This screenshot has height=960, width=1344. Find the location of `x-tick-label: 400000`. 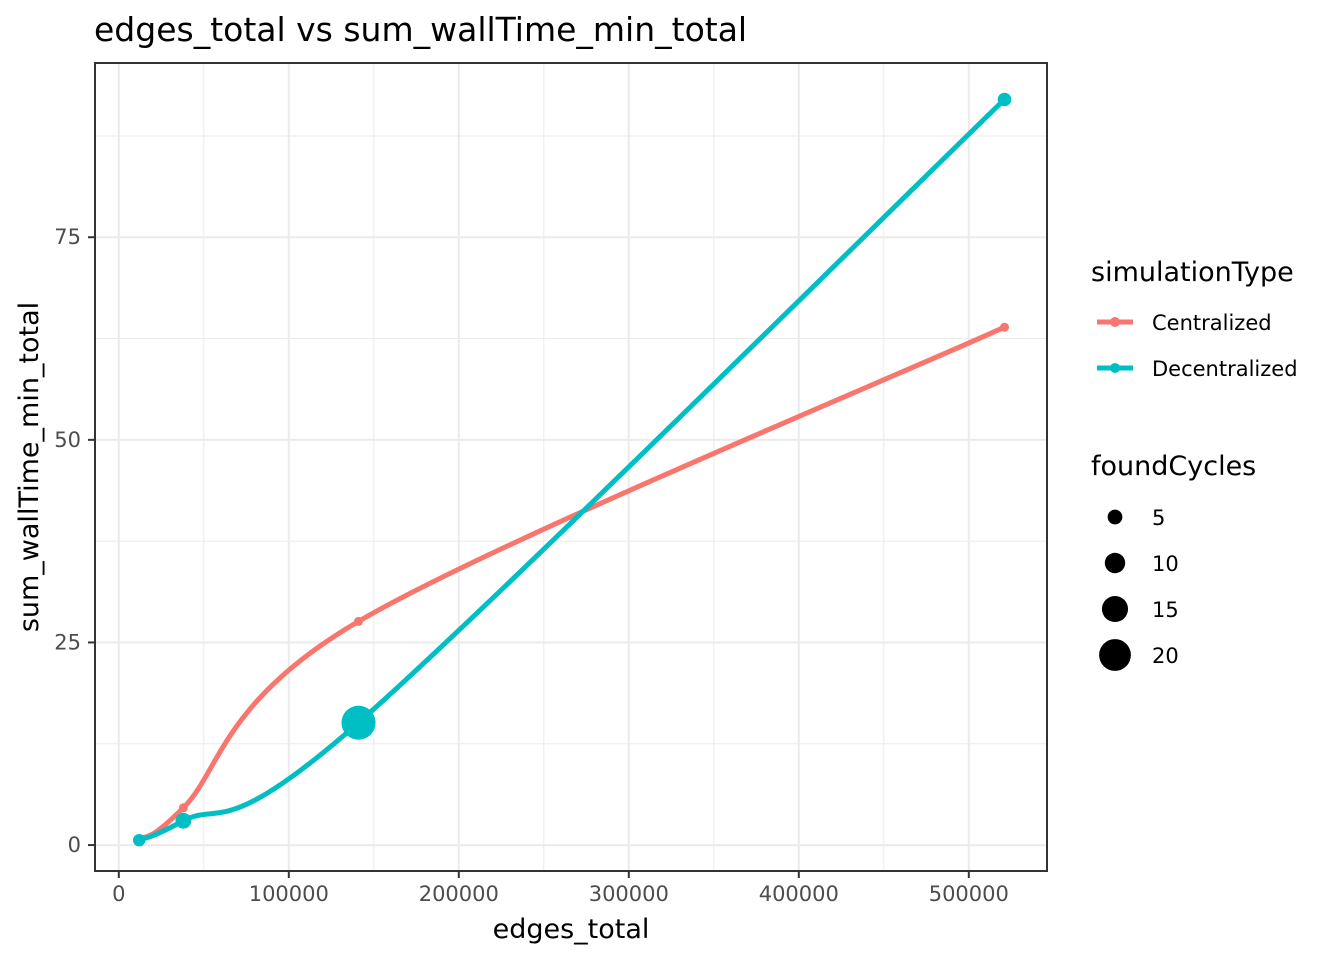

x-tick-label: 400000 is located at coordinates (799, 894).